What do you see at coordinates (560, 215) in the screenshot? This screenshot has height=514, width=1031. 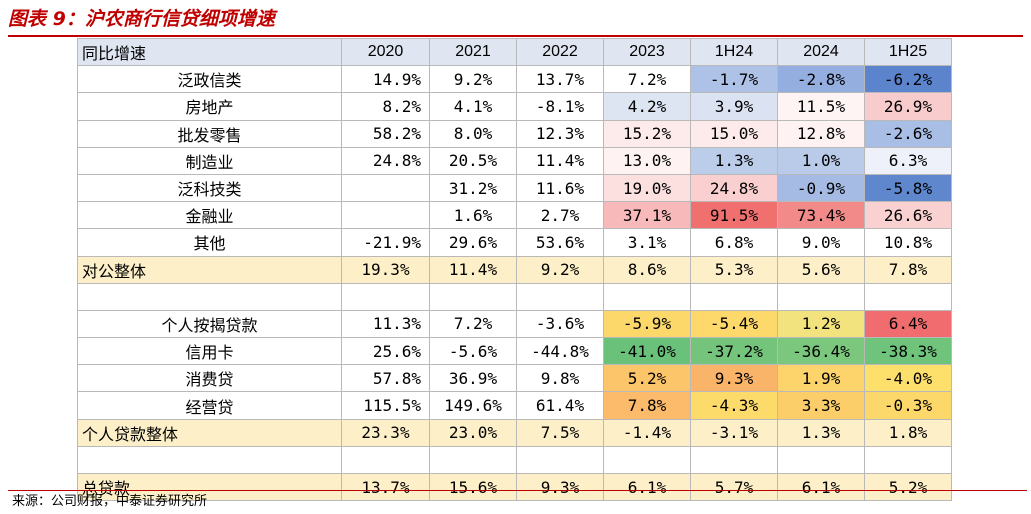 I see `value-cell: 2.7%` at bounding box center [560, 215].